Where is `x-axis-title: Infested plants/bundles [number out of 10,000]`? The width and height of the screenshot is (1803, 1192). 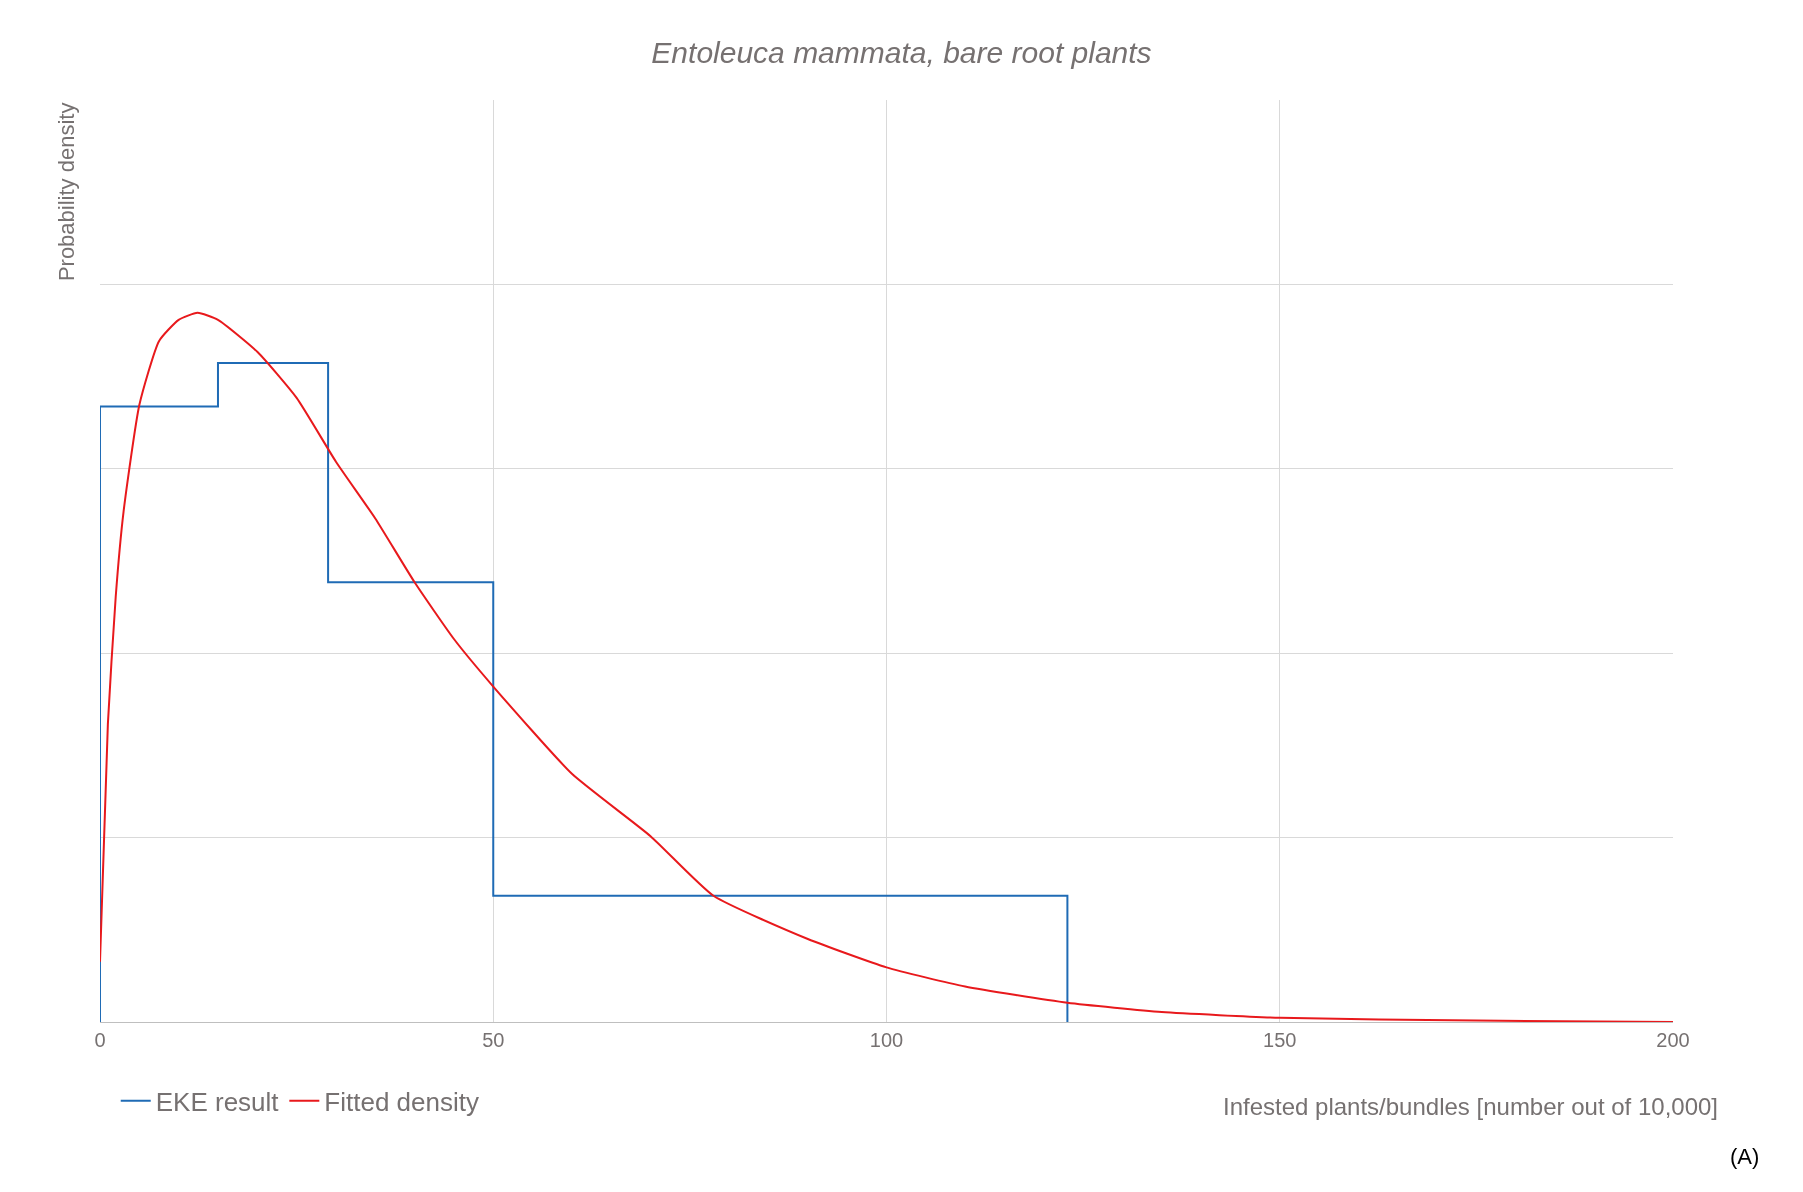
x-axis-title: Infested plants/bundles [number out of 10,000] is located at coordinates (1471, 1106).